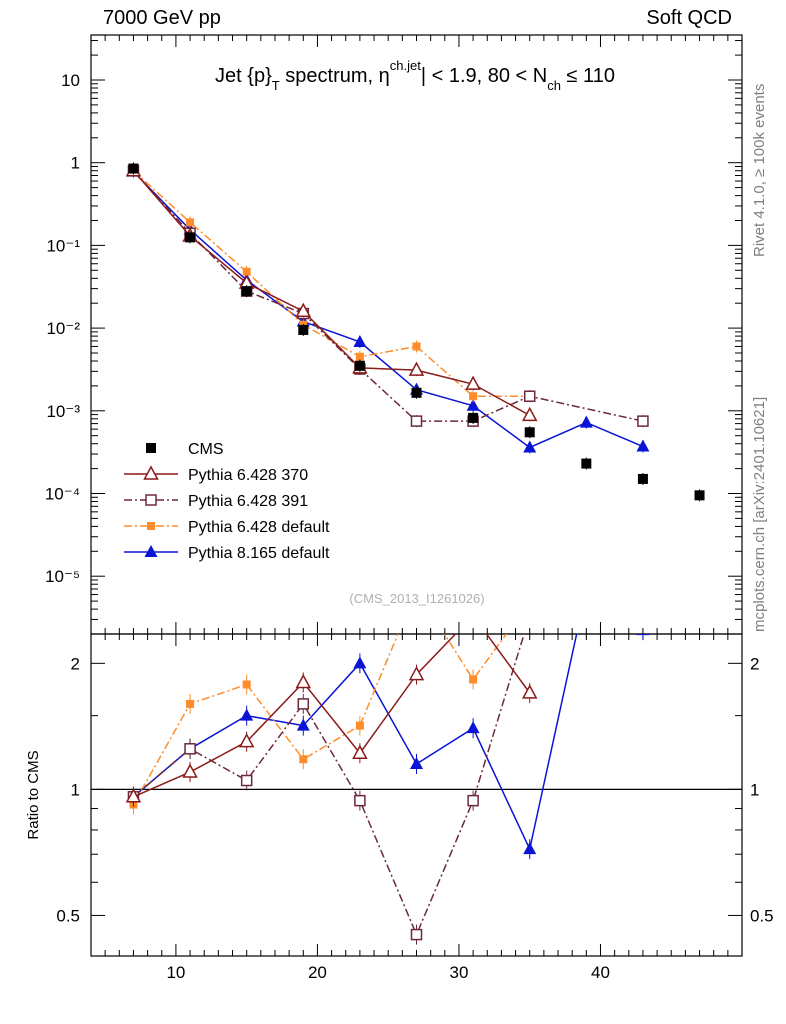 The image size is (786, 1024). Describe the element at coordinates (70, 80) in the screenshot. I see `y-tick-label: 10` at that location.